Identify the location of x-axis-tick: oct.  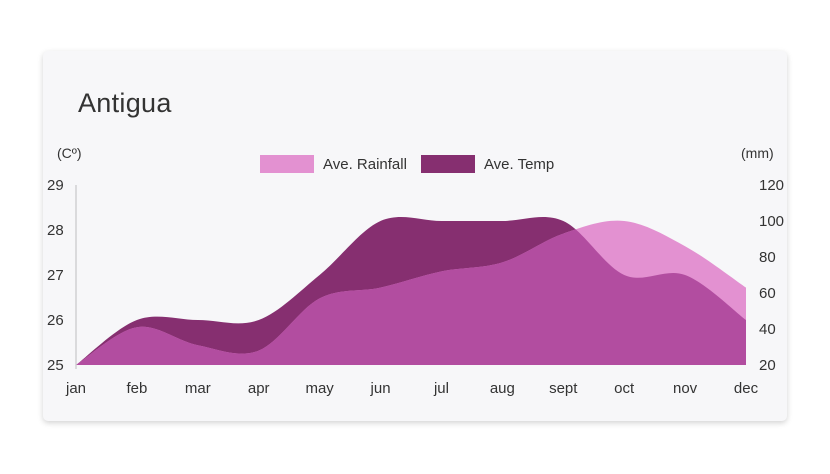
(624, 388).